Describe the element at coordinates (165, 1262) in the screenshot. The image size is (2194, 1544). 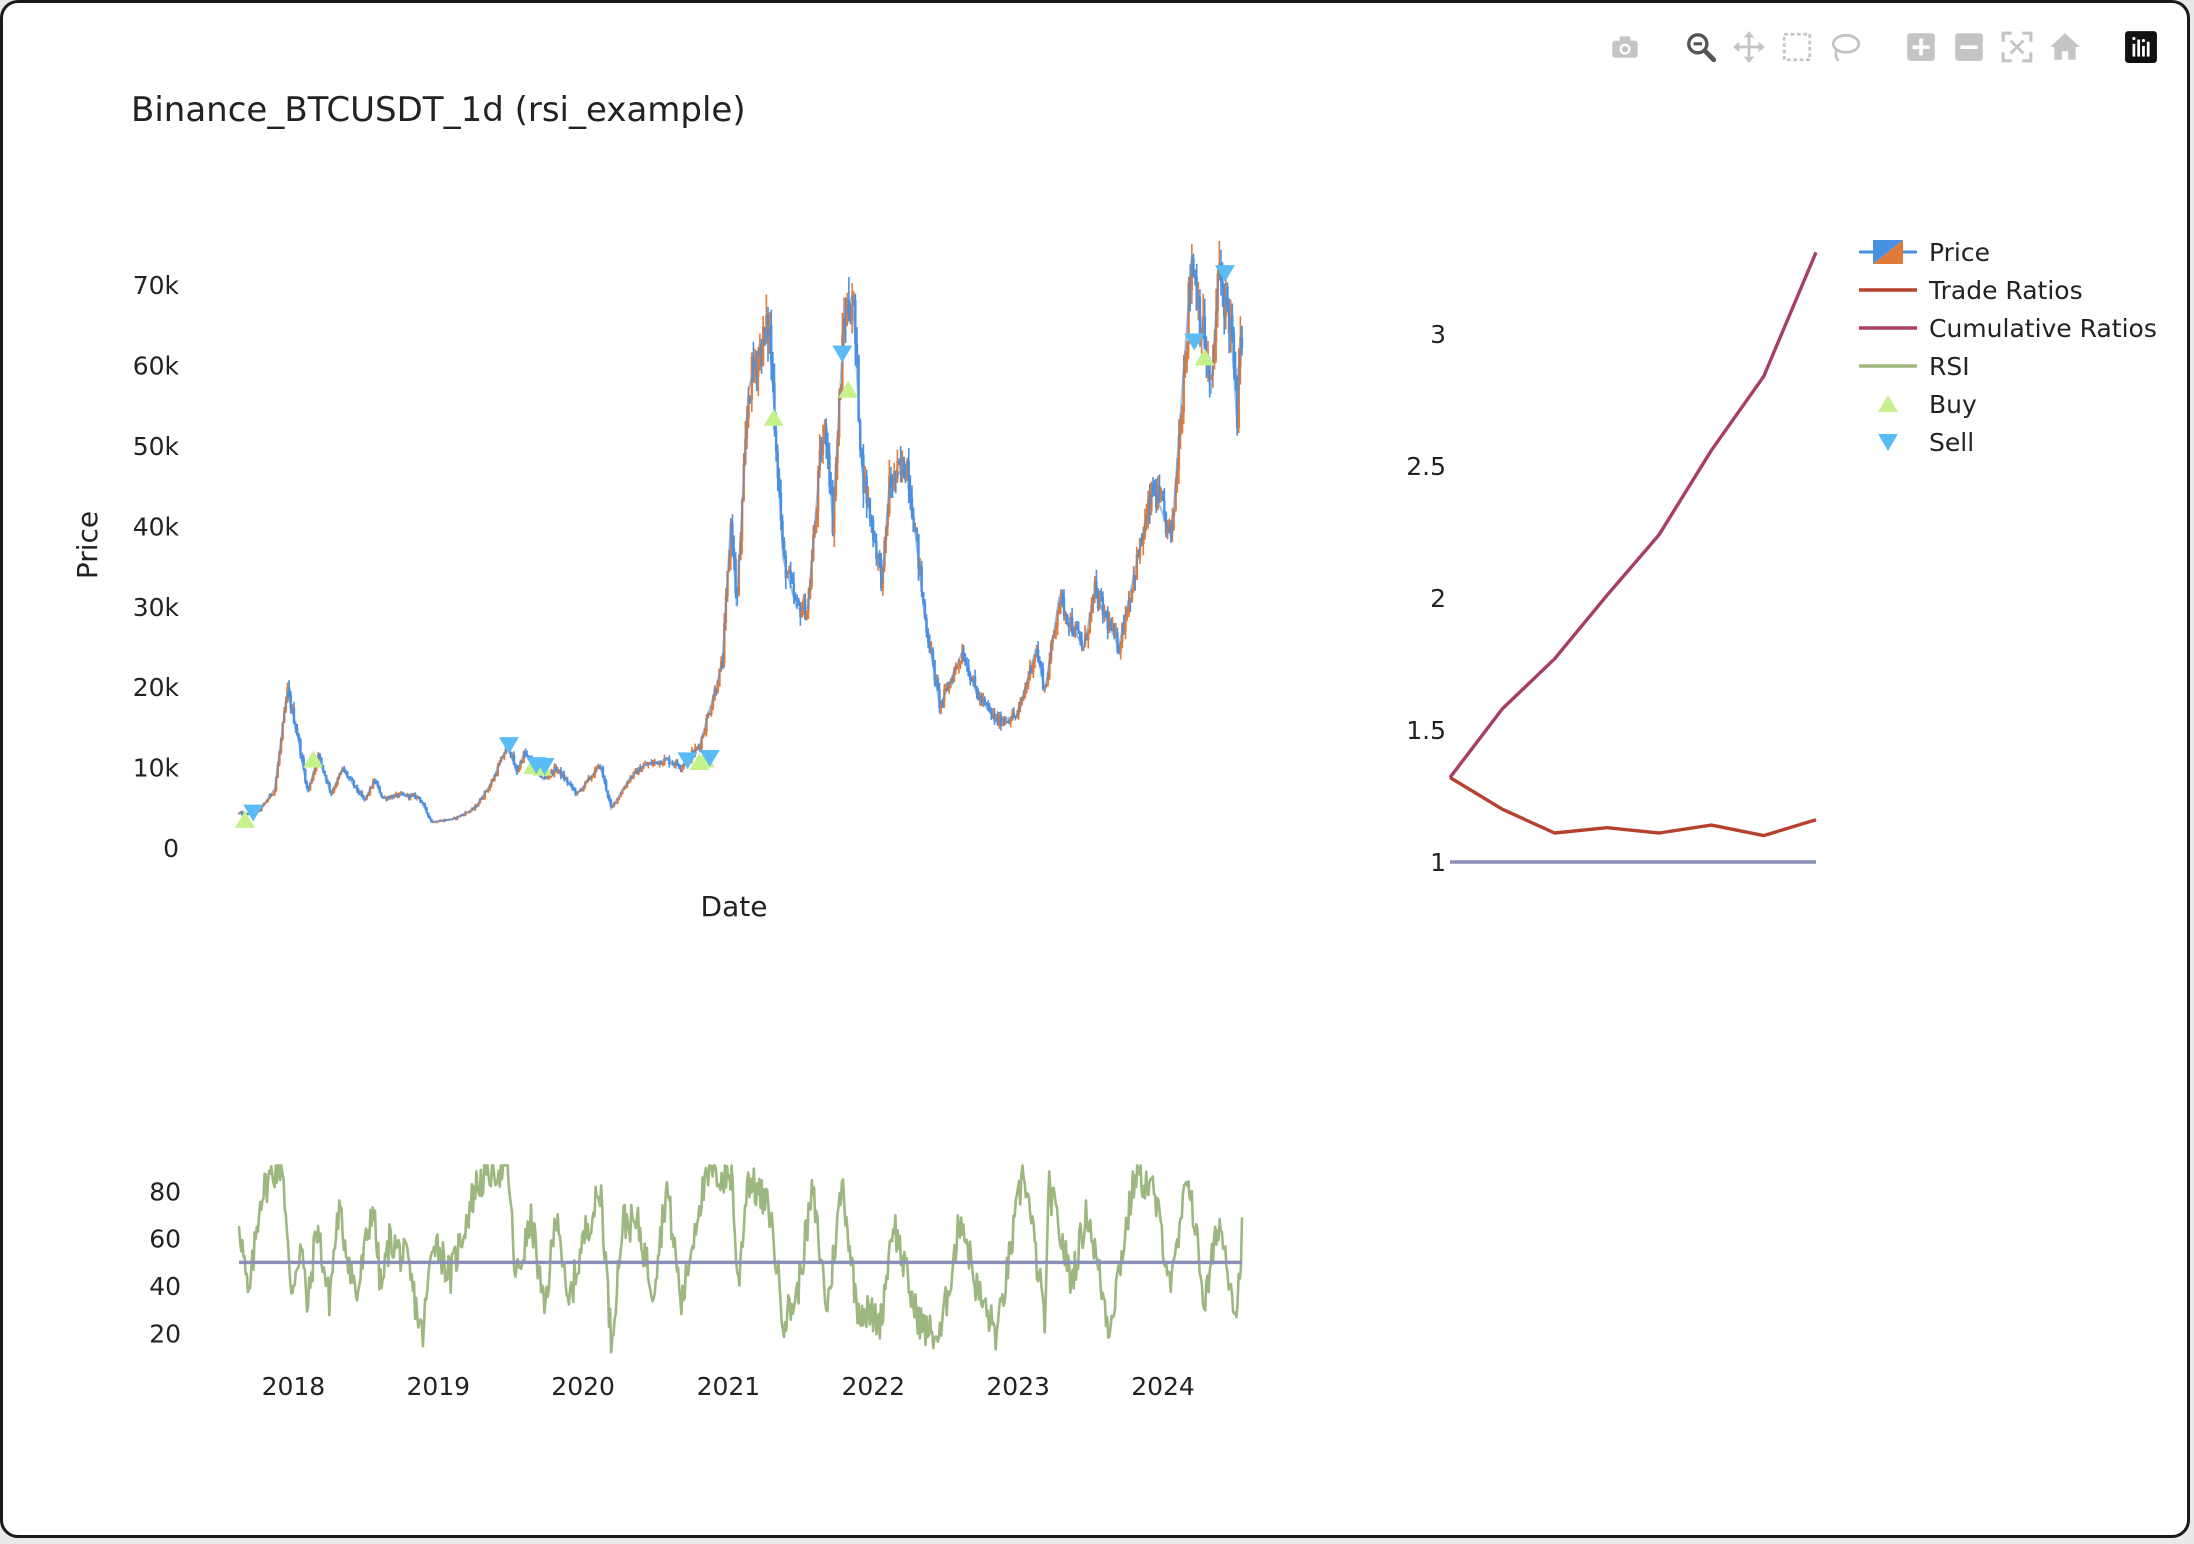
I see `rsi-y-ticks: 20 40 60 80` at that location.